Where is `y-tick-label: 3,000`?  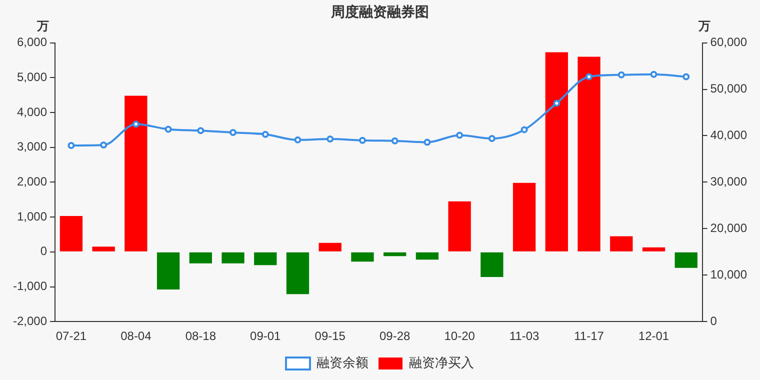 y-tick-label: 3,000 is located at coordinates (32, 147).